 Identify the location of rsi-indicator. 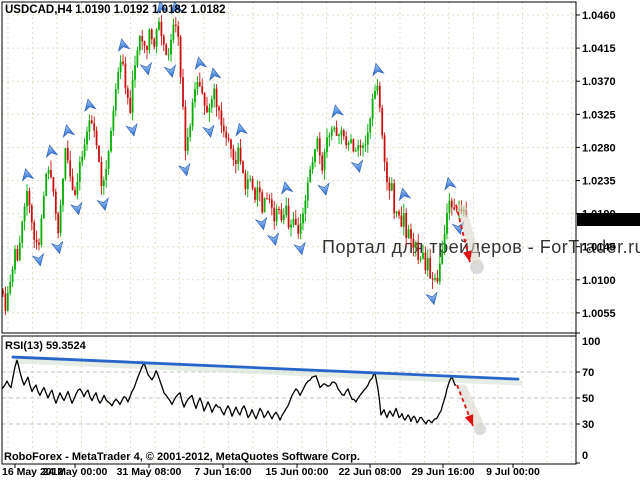
(262, 390).